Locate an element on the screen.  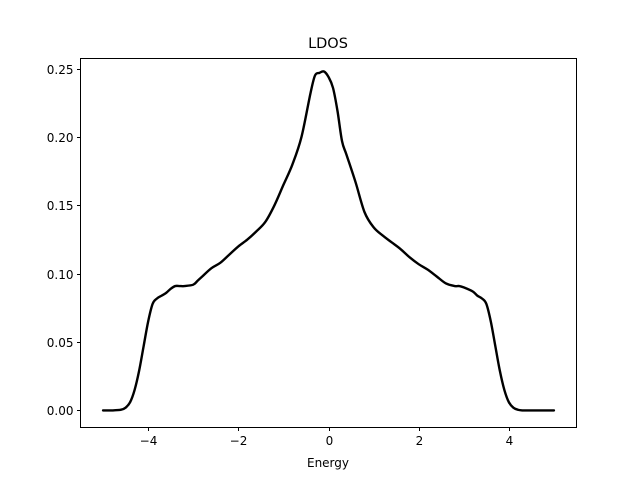
y-tick-label: 0.20 is located at coordinates (60, 138).